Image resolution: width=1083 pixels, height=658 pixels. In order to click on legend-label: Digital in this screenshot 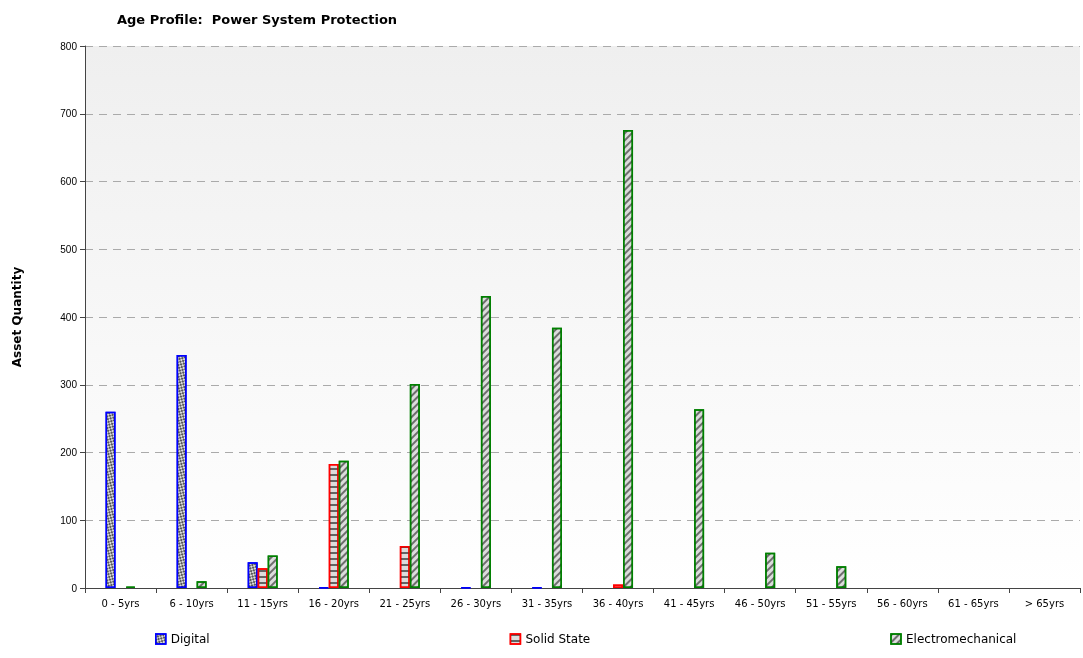, I will do `click(190, 639)`.